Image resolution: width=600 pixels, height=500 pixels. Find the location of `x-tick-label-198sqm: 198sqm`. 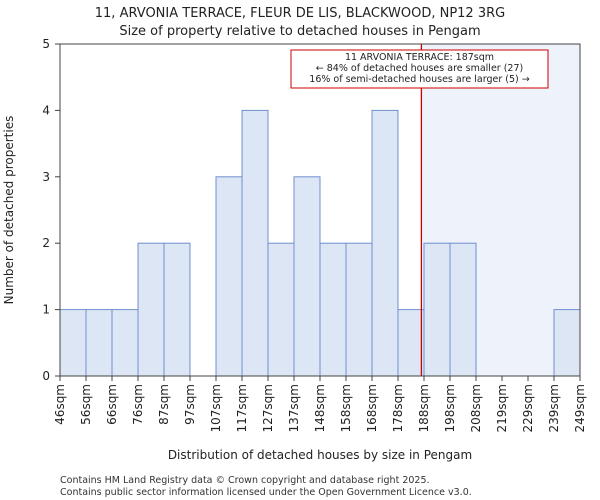

x-tick-label-198sqm: 198sqm is located at coordinates (450, 408).